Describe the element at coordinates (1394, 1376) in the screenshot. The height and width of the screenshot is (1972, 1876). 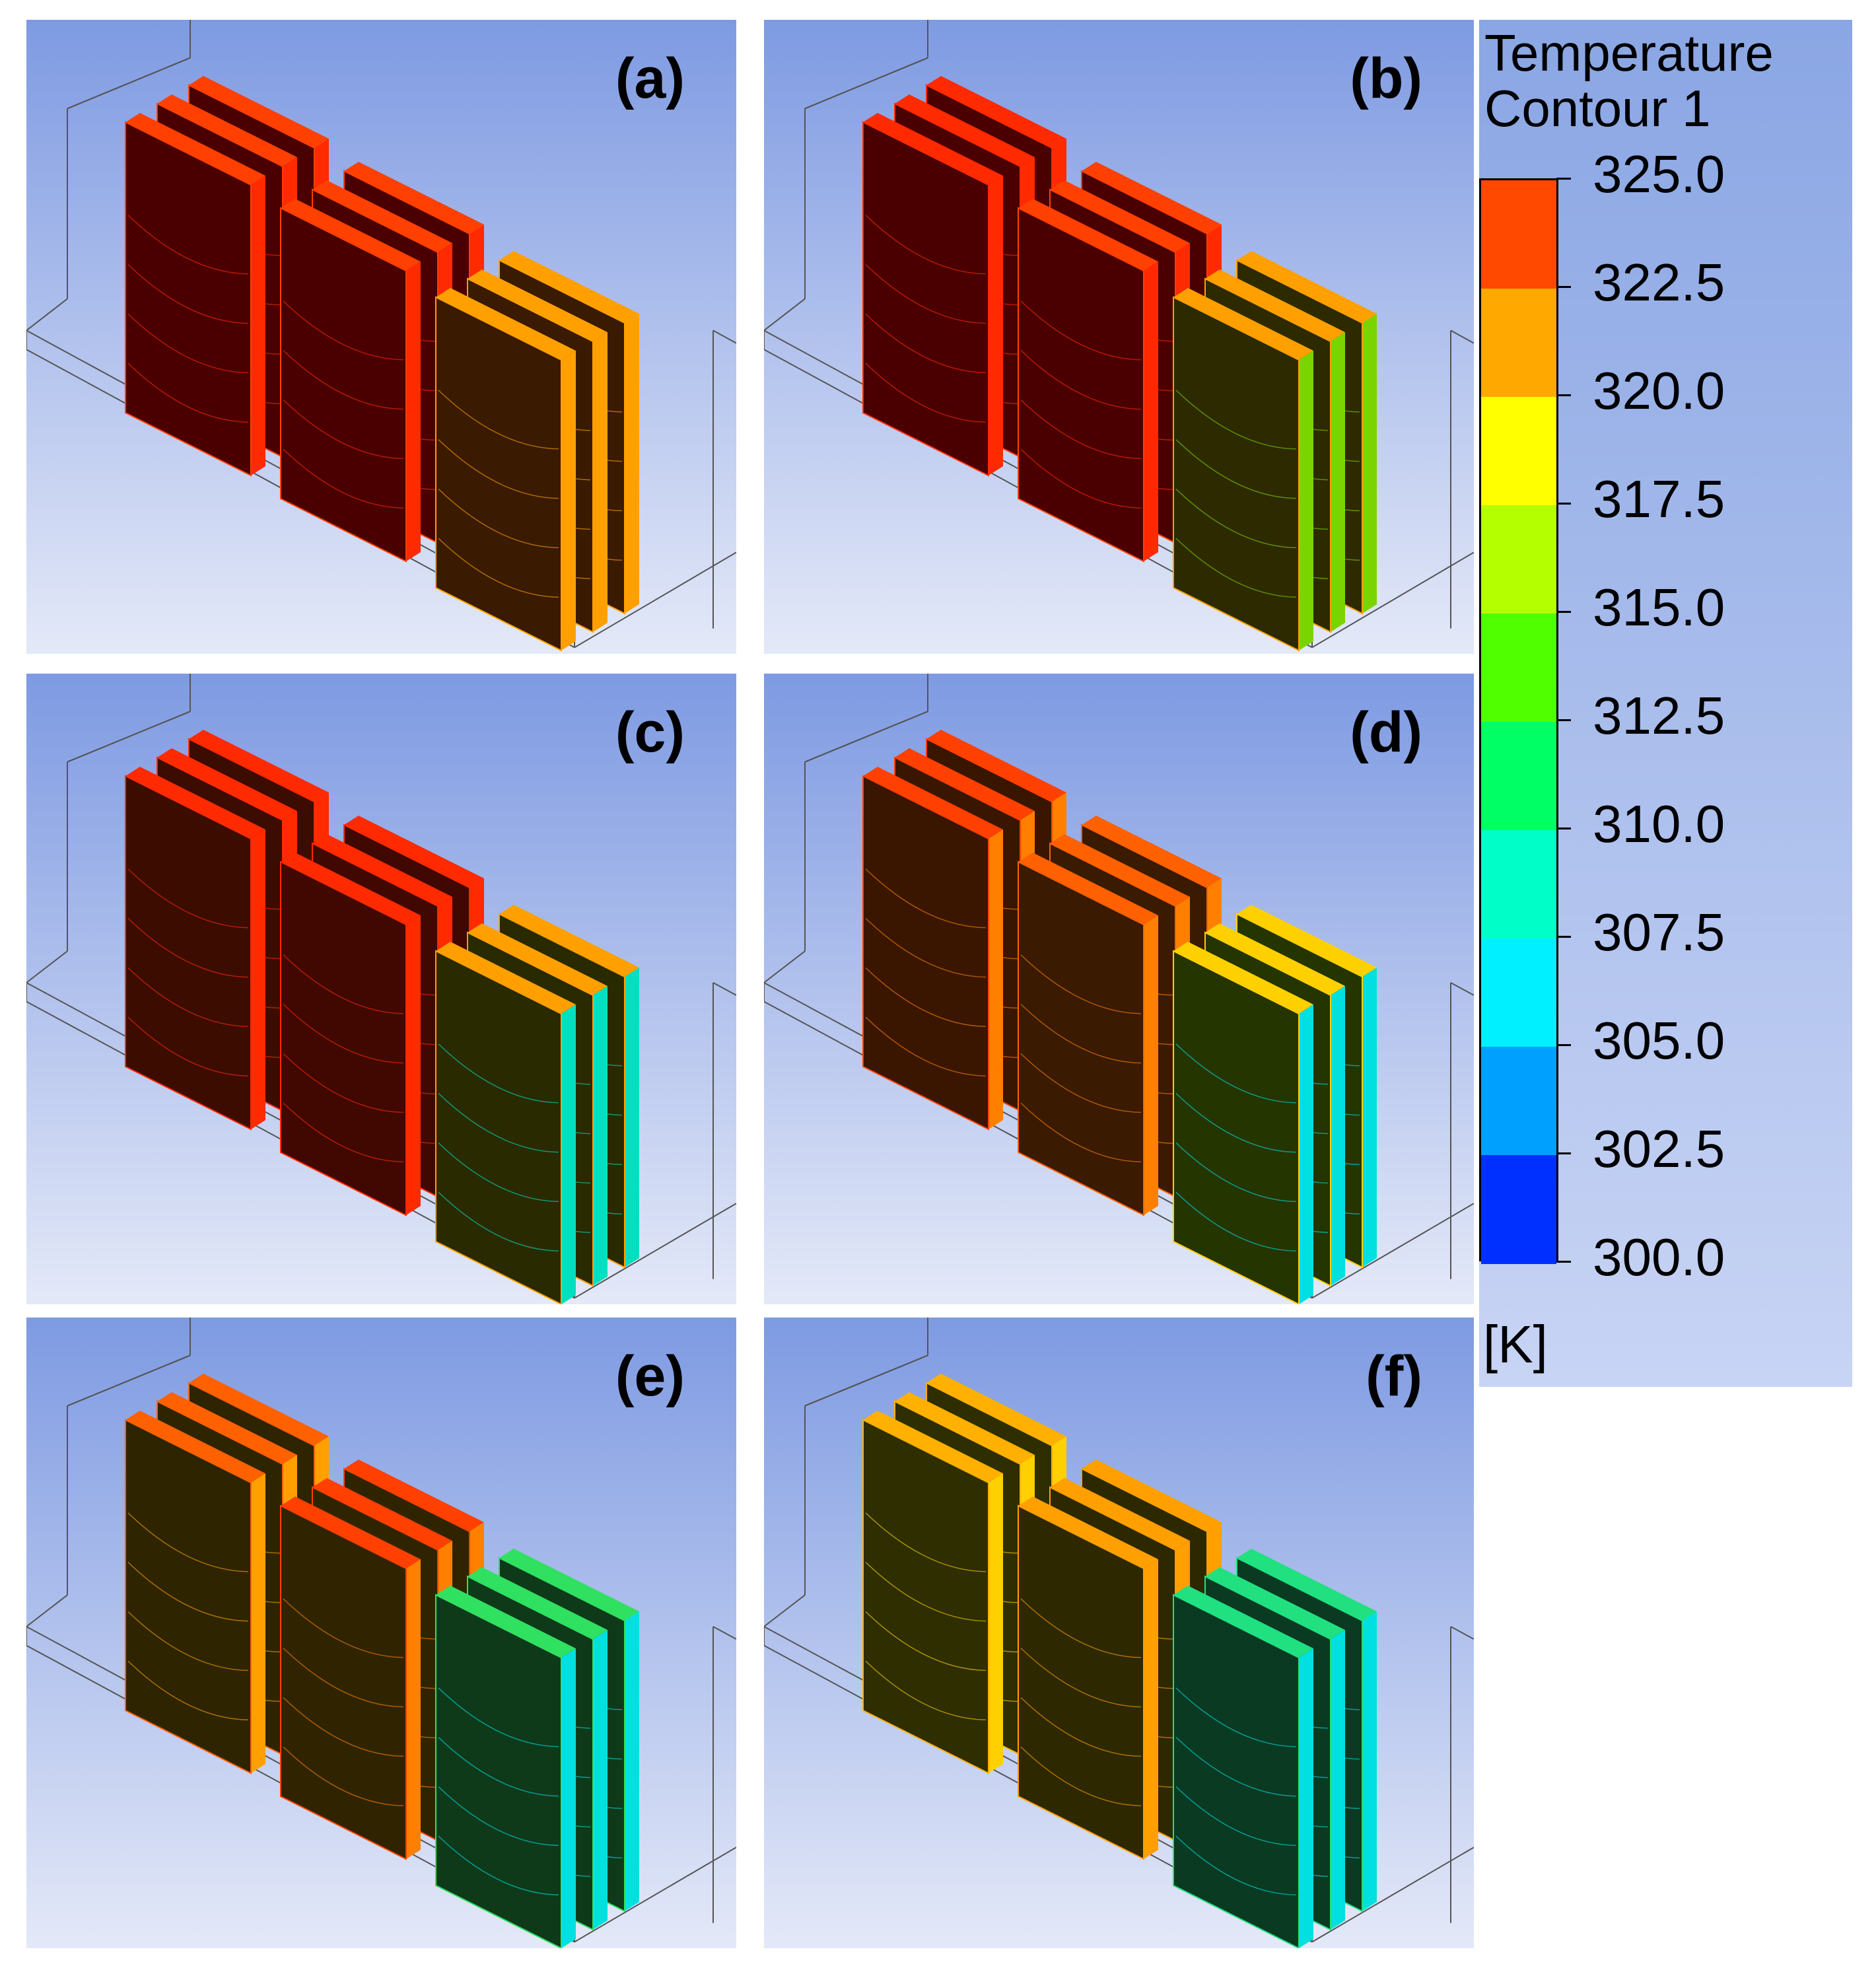
I see `panel-label: (f)` at that location.